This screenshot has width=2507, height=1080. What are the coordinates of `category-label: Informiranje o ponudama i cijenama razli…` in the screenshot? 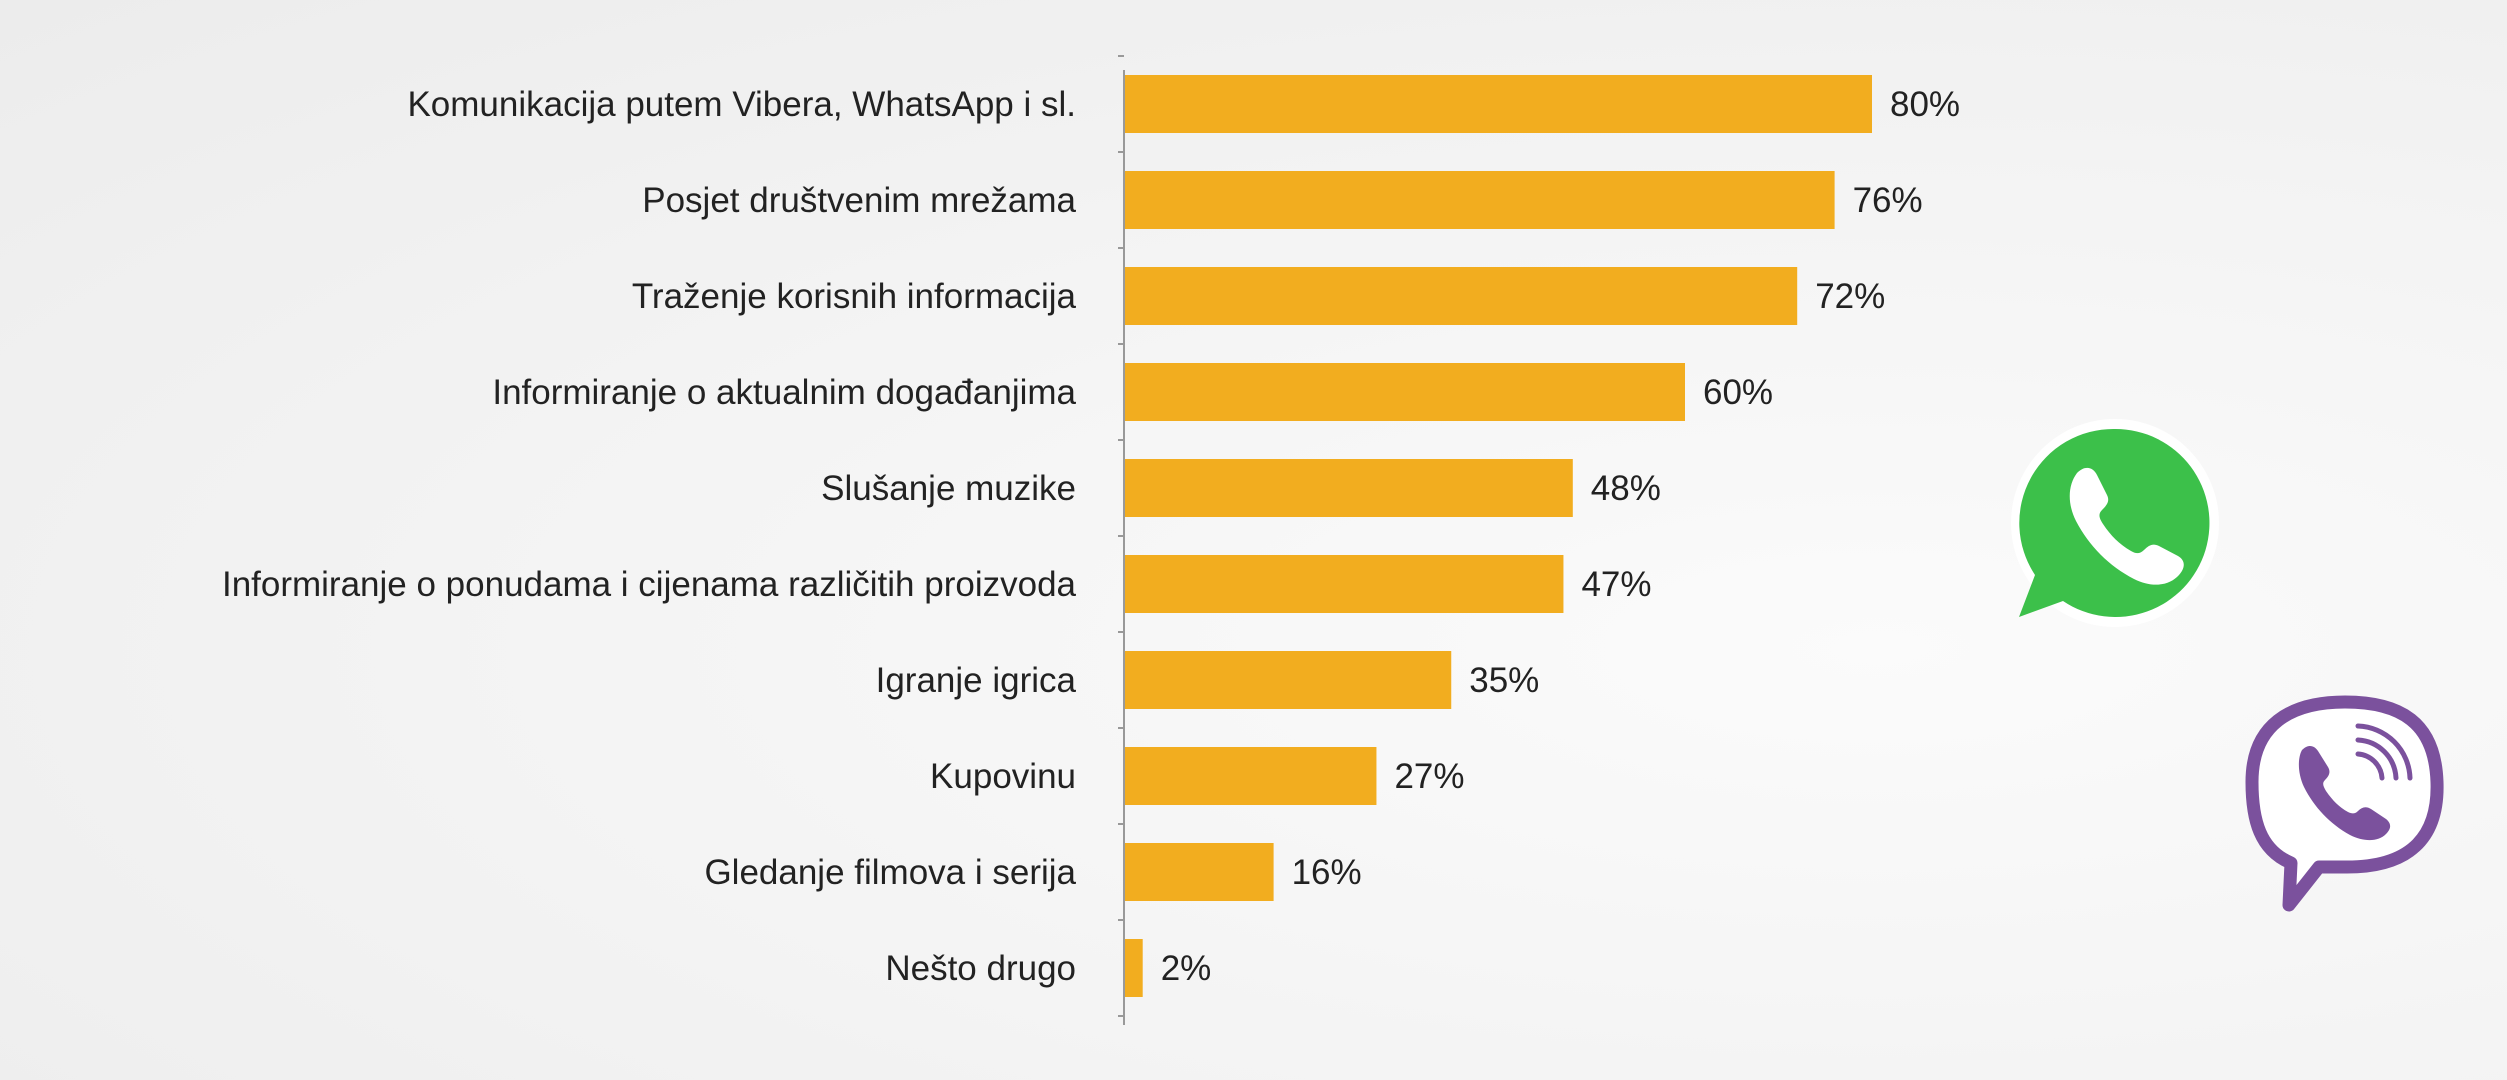 It's located at (649, 584).